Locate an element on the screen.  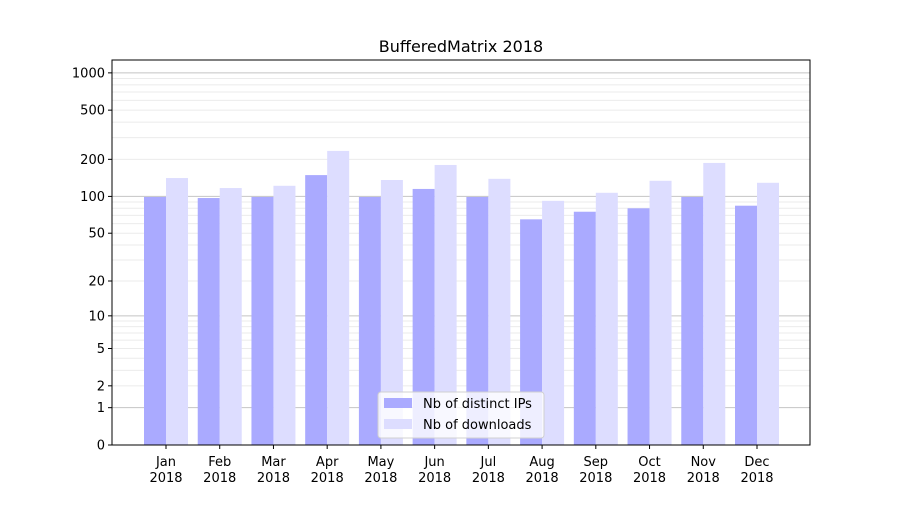
y-tick-label: 200 is located at coordinates (92, 160).